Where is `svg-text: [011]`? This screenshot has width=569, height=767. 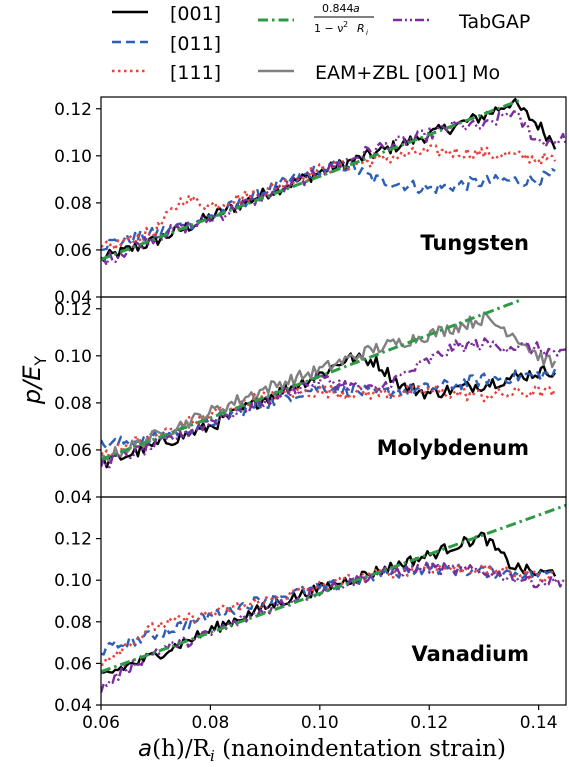 svg-text: [011] is located at coordinates (195, 44).